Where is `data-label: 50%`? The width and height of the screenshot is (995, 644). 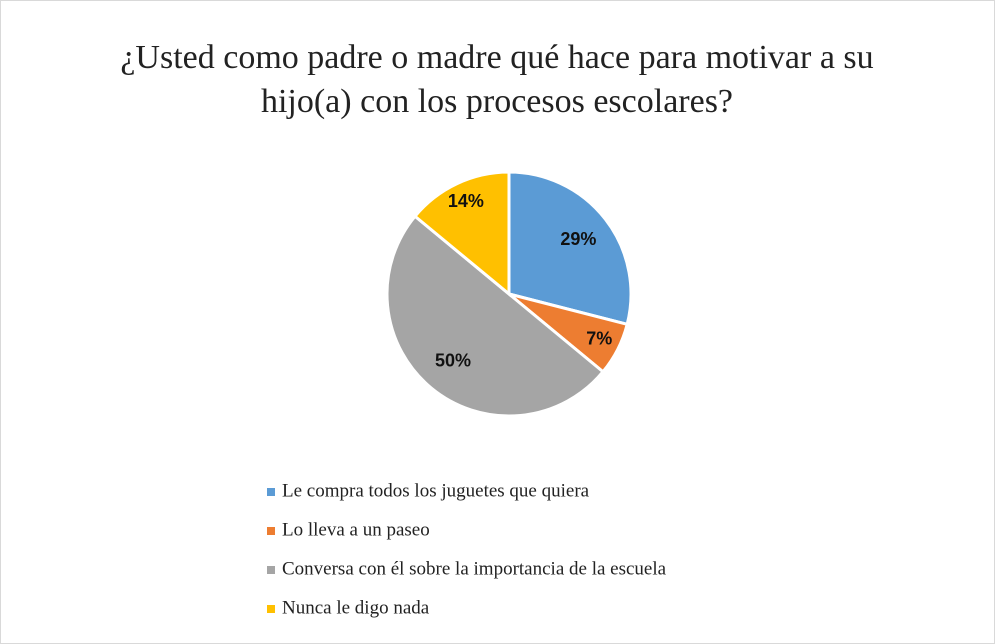
data-label: 50% is located at coordinates (453, 360).